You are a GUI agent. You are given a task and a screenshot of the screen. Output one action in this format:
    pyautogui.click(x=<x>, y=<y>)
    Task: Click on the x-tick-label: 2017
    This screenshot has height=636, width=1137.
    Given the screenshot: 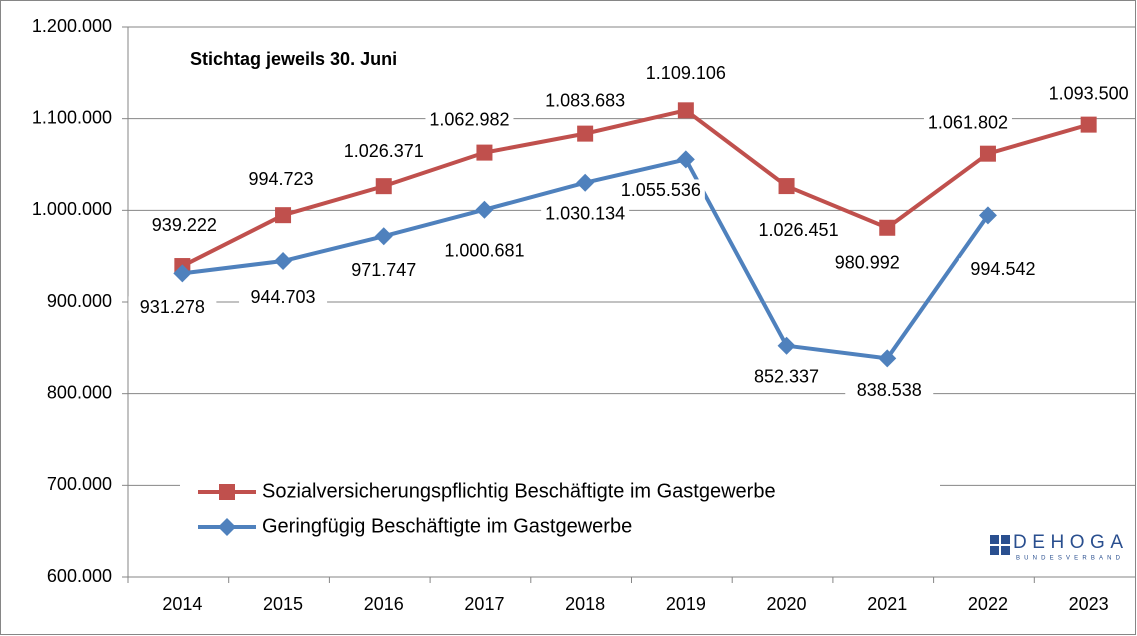 What is the action you would take?
    pyautogui.click(x=484, y=604)
    